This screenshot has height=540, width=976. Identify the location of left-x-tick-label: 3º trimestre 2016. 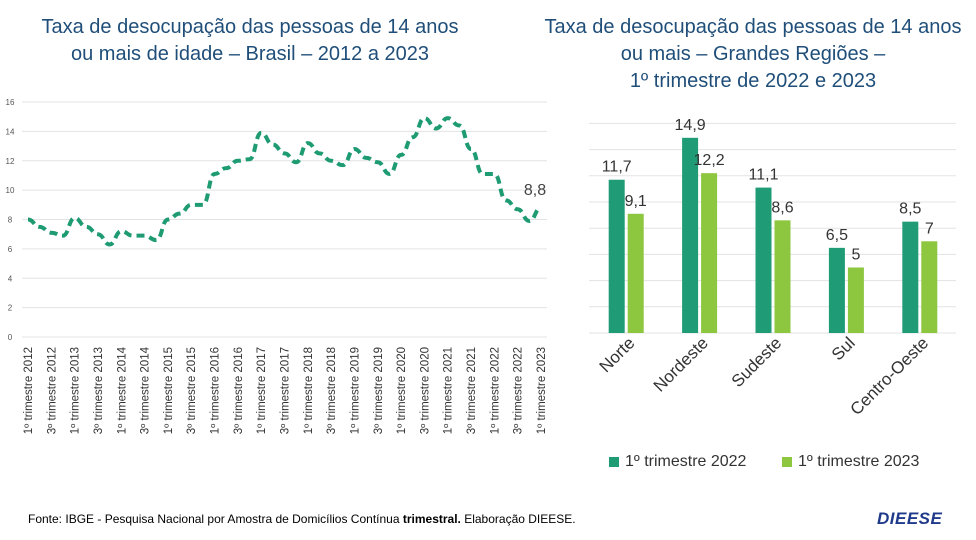
(239, 390).